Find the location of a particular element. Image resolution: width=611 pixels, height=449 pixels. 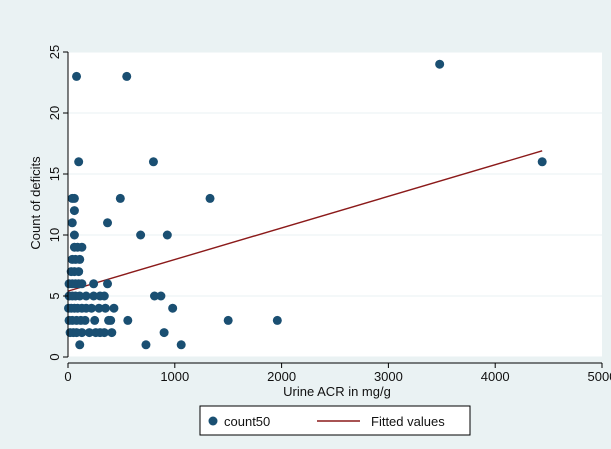

x-tick-label: 3000 is located at coordinates (388, 376).